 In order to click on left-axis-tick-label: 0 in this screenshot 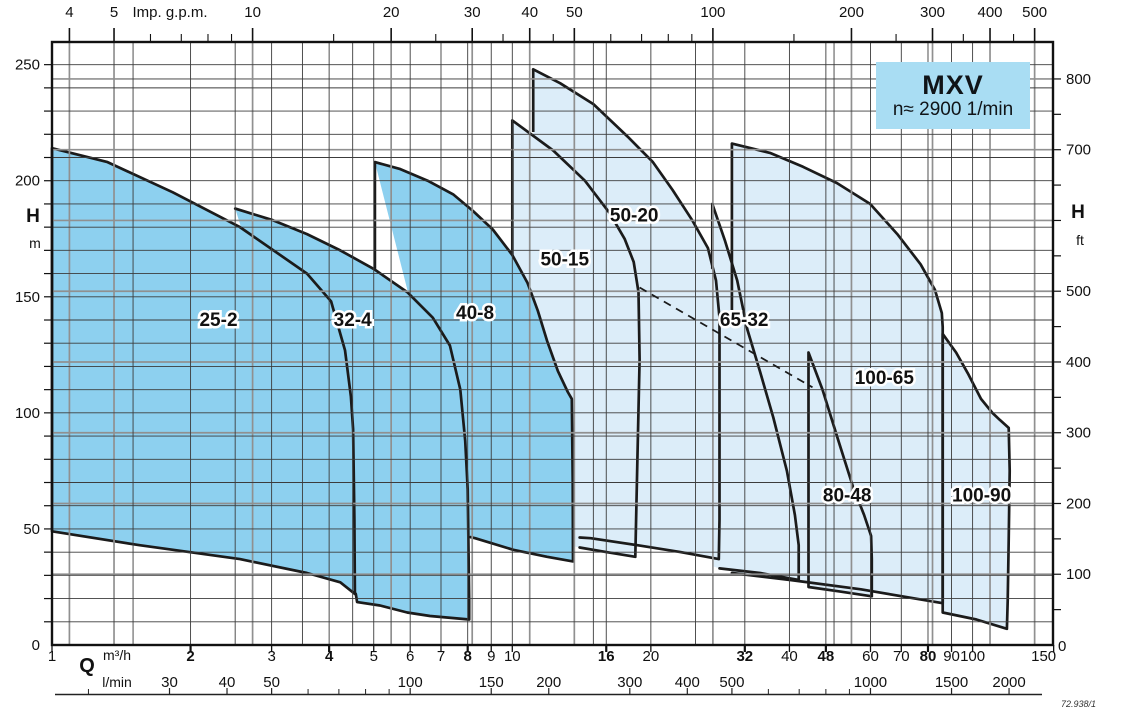, I will do `click(36, 645)`.